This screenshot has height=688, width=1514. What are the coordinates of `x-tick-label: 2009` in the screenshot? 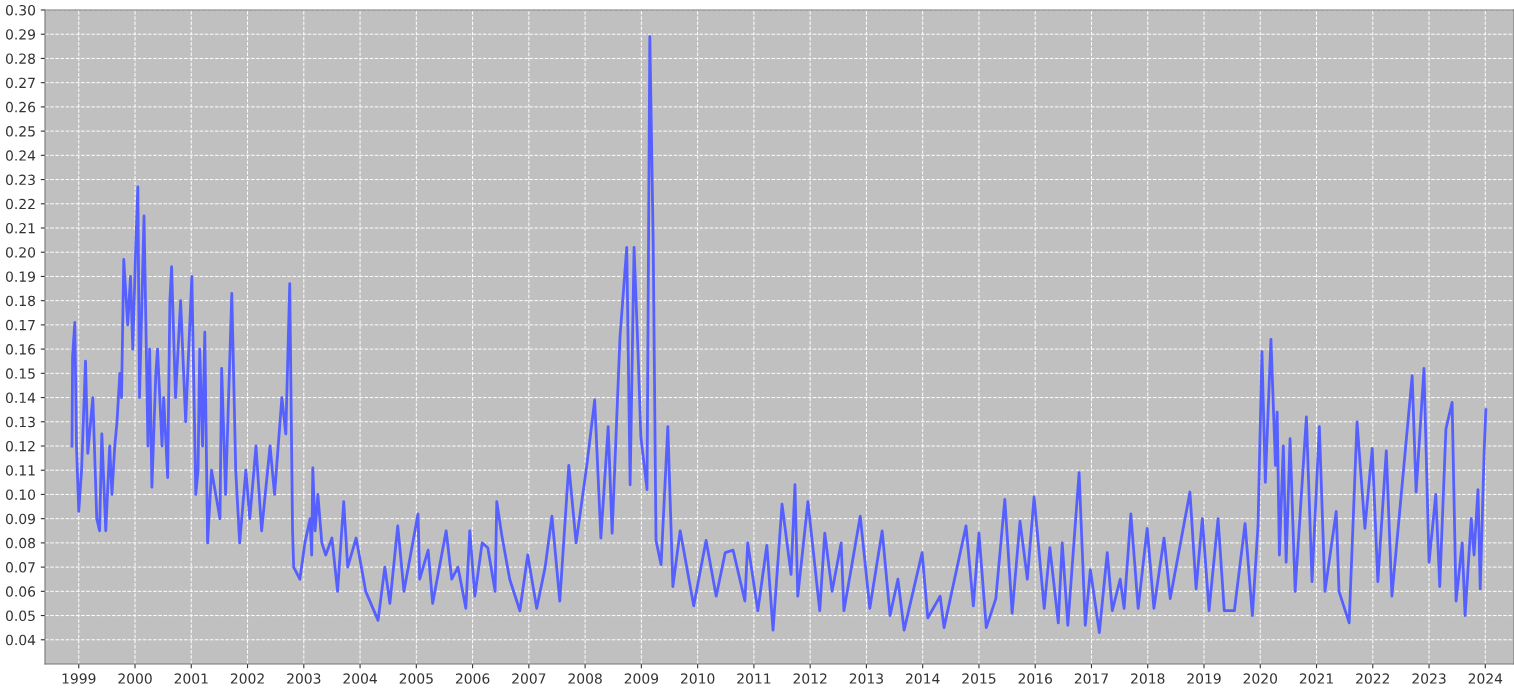 It's located at (641, 678).